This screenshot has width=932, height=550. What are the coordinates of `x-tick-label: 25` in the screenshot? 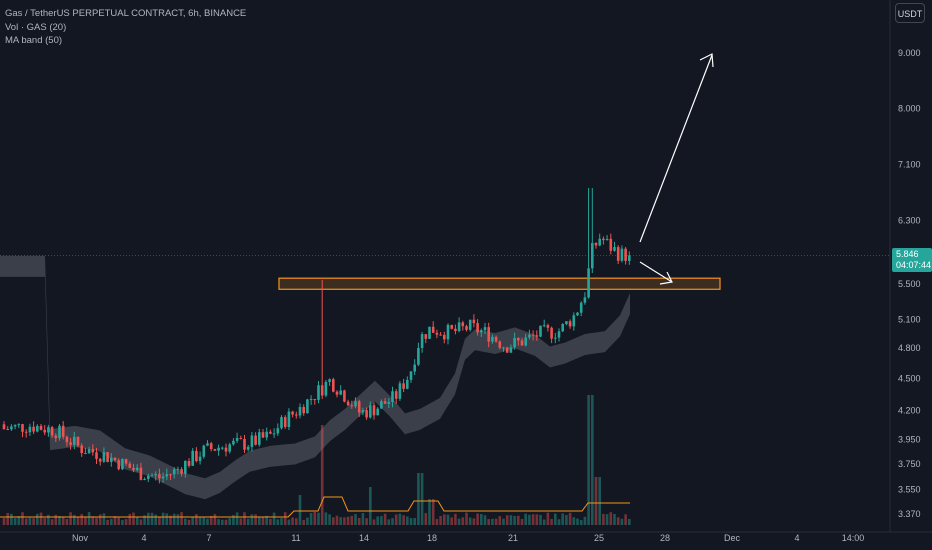 It's located at (599, 538).